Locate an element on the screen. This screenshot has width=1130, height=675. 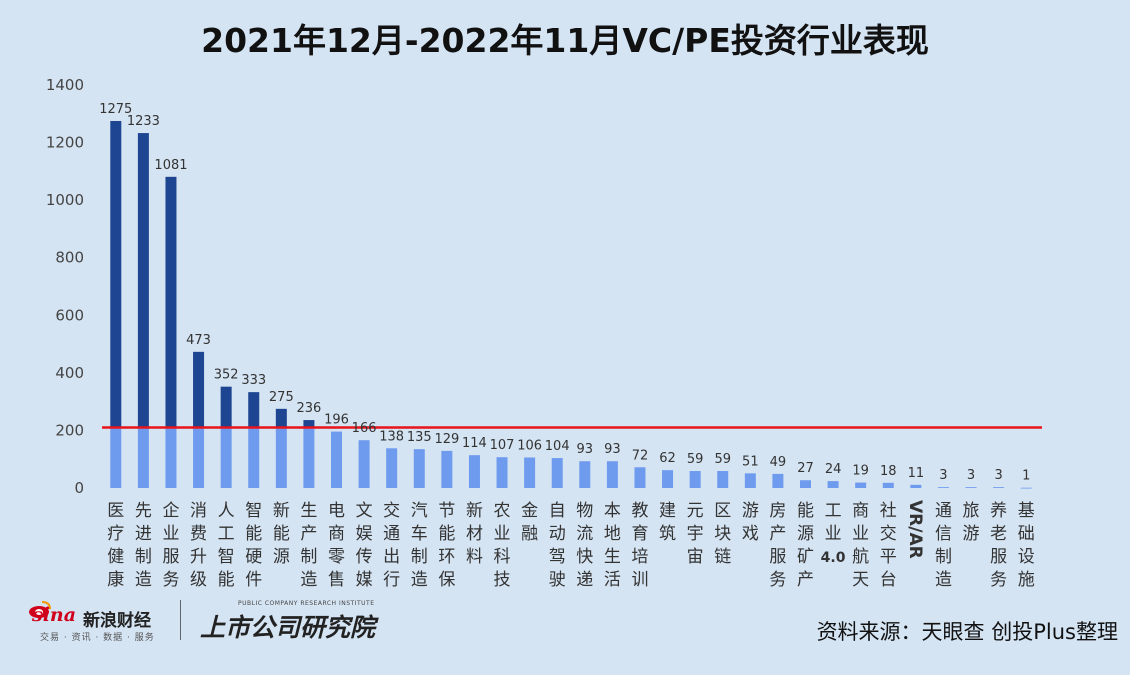
category-label: 建筑 is located at coordinates (667, 522).